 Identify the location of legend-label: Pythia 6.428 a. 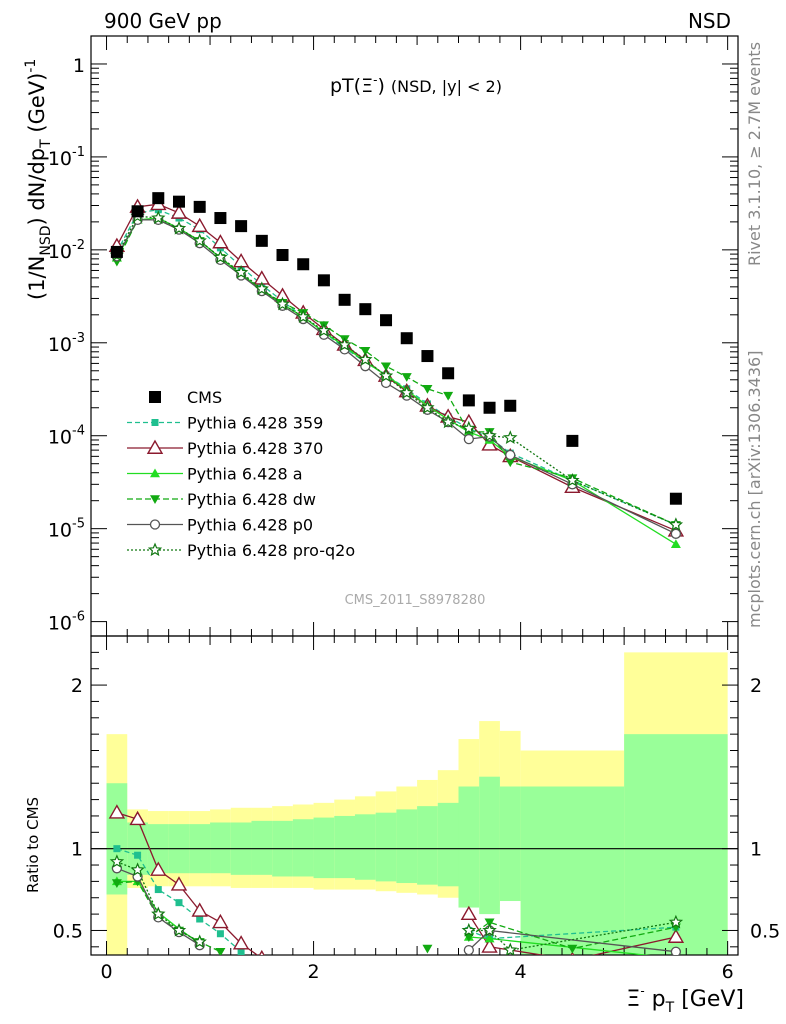
(245, 474).